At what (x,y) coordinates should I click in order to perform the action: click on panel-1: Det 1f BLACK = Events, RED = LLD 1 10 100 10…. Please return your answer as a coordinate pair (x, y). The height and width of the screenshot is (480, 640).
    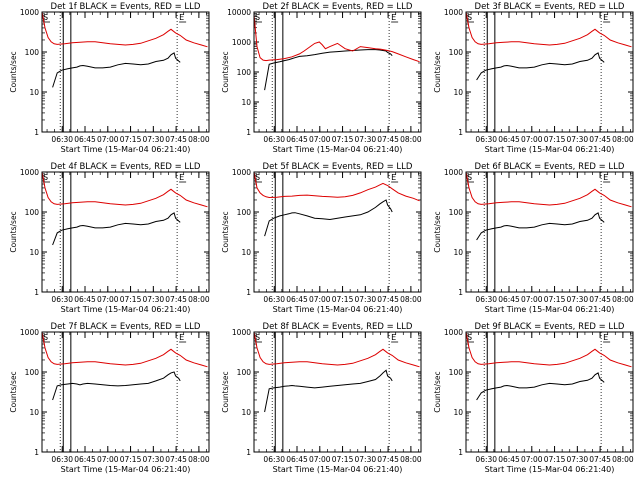
    Looking at the image, I should click on (109, 78).